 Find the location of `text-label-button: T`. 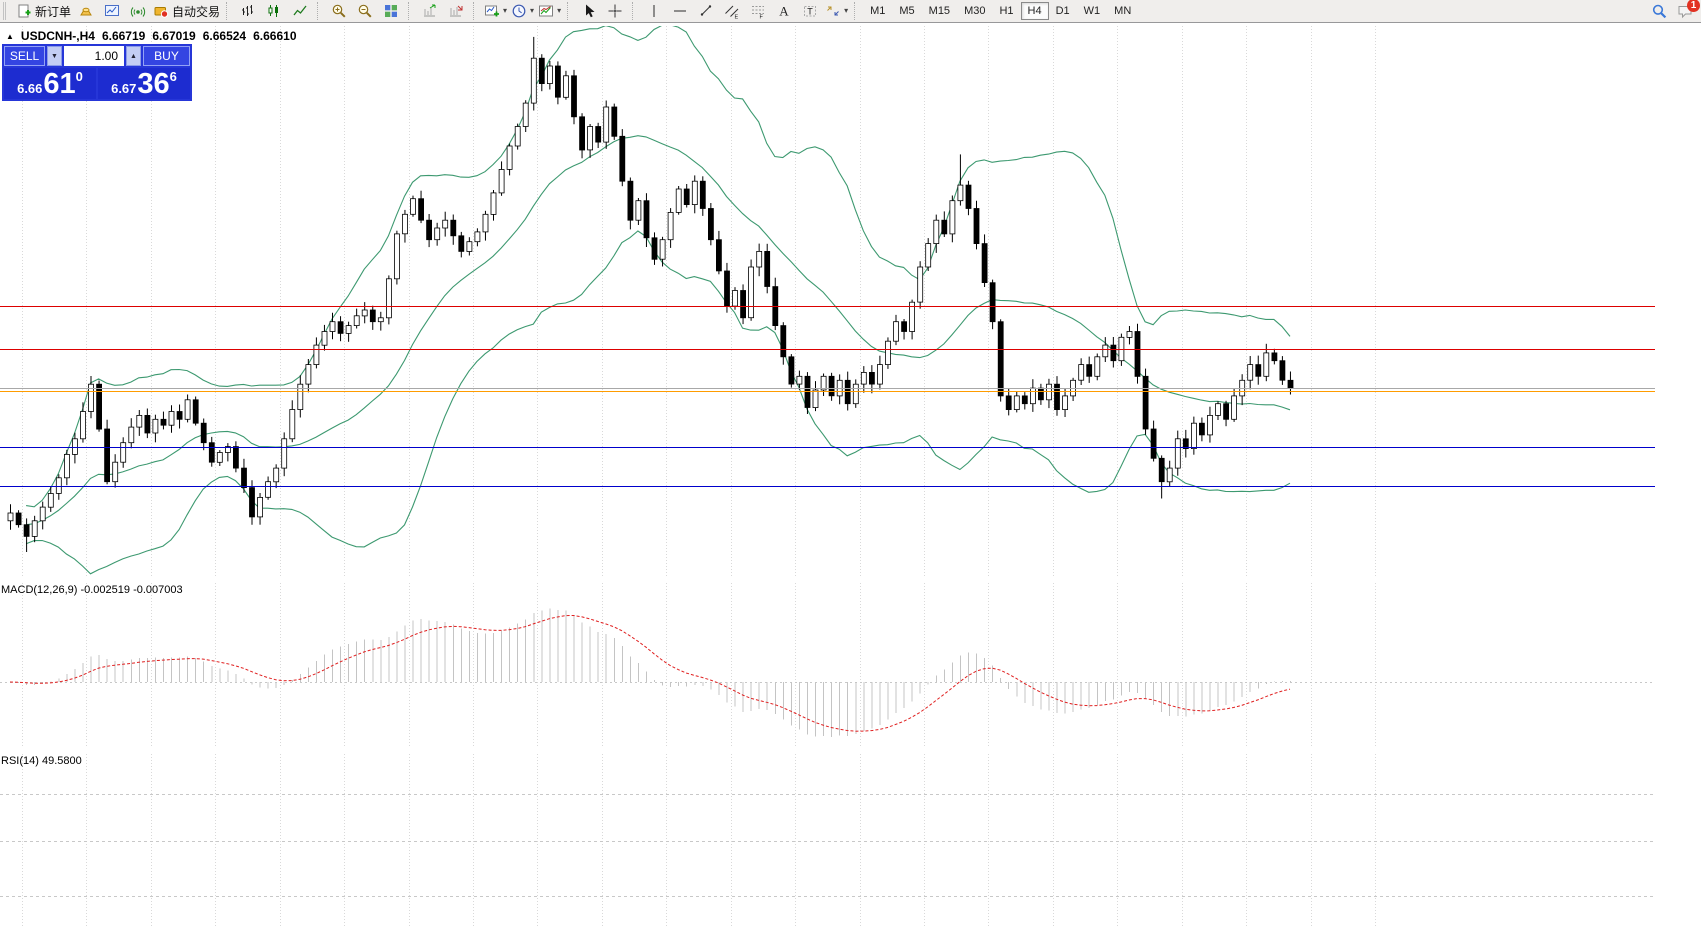

text-label-button: T is located at coordinates (810, 11).